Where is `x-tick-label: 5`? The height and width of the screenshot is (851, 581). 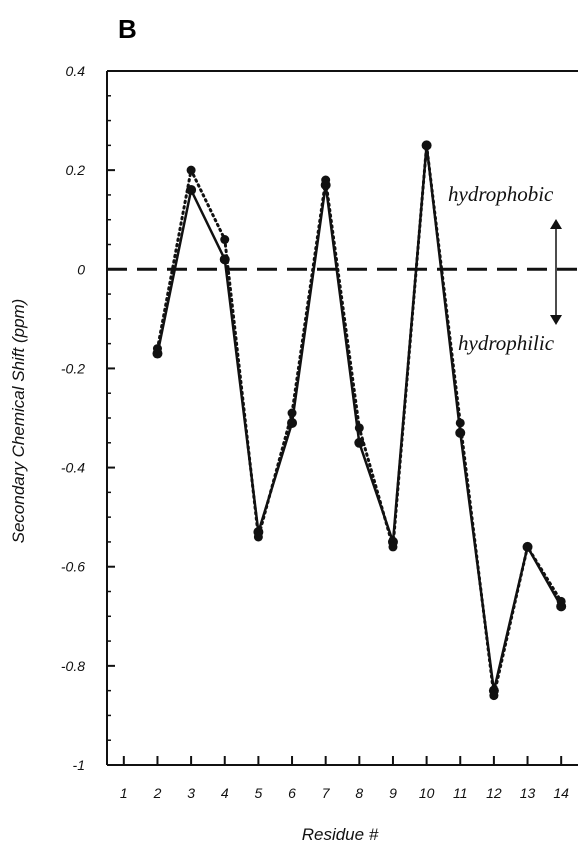 x-tick-label: 5 is located at coordinates (258, 793).